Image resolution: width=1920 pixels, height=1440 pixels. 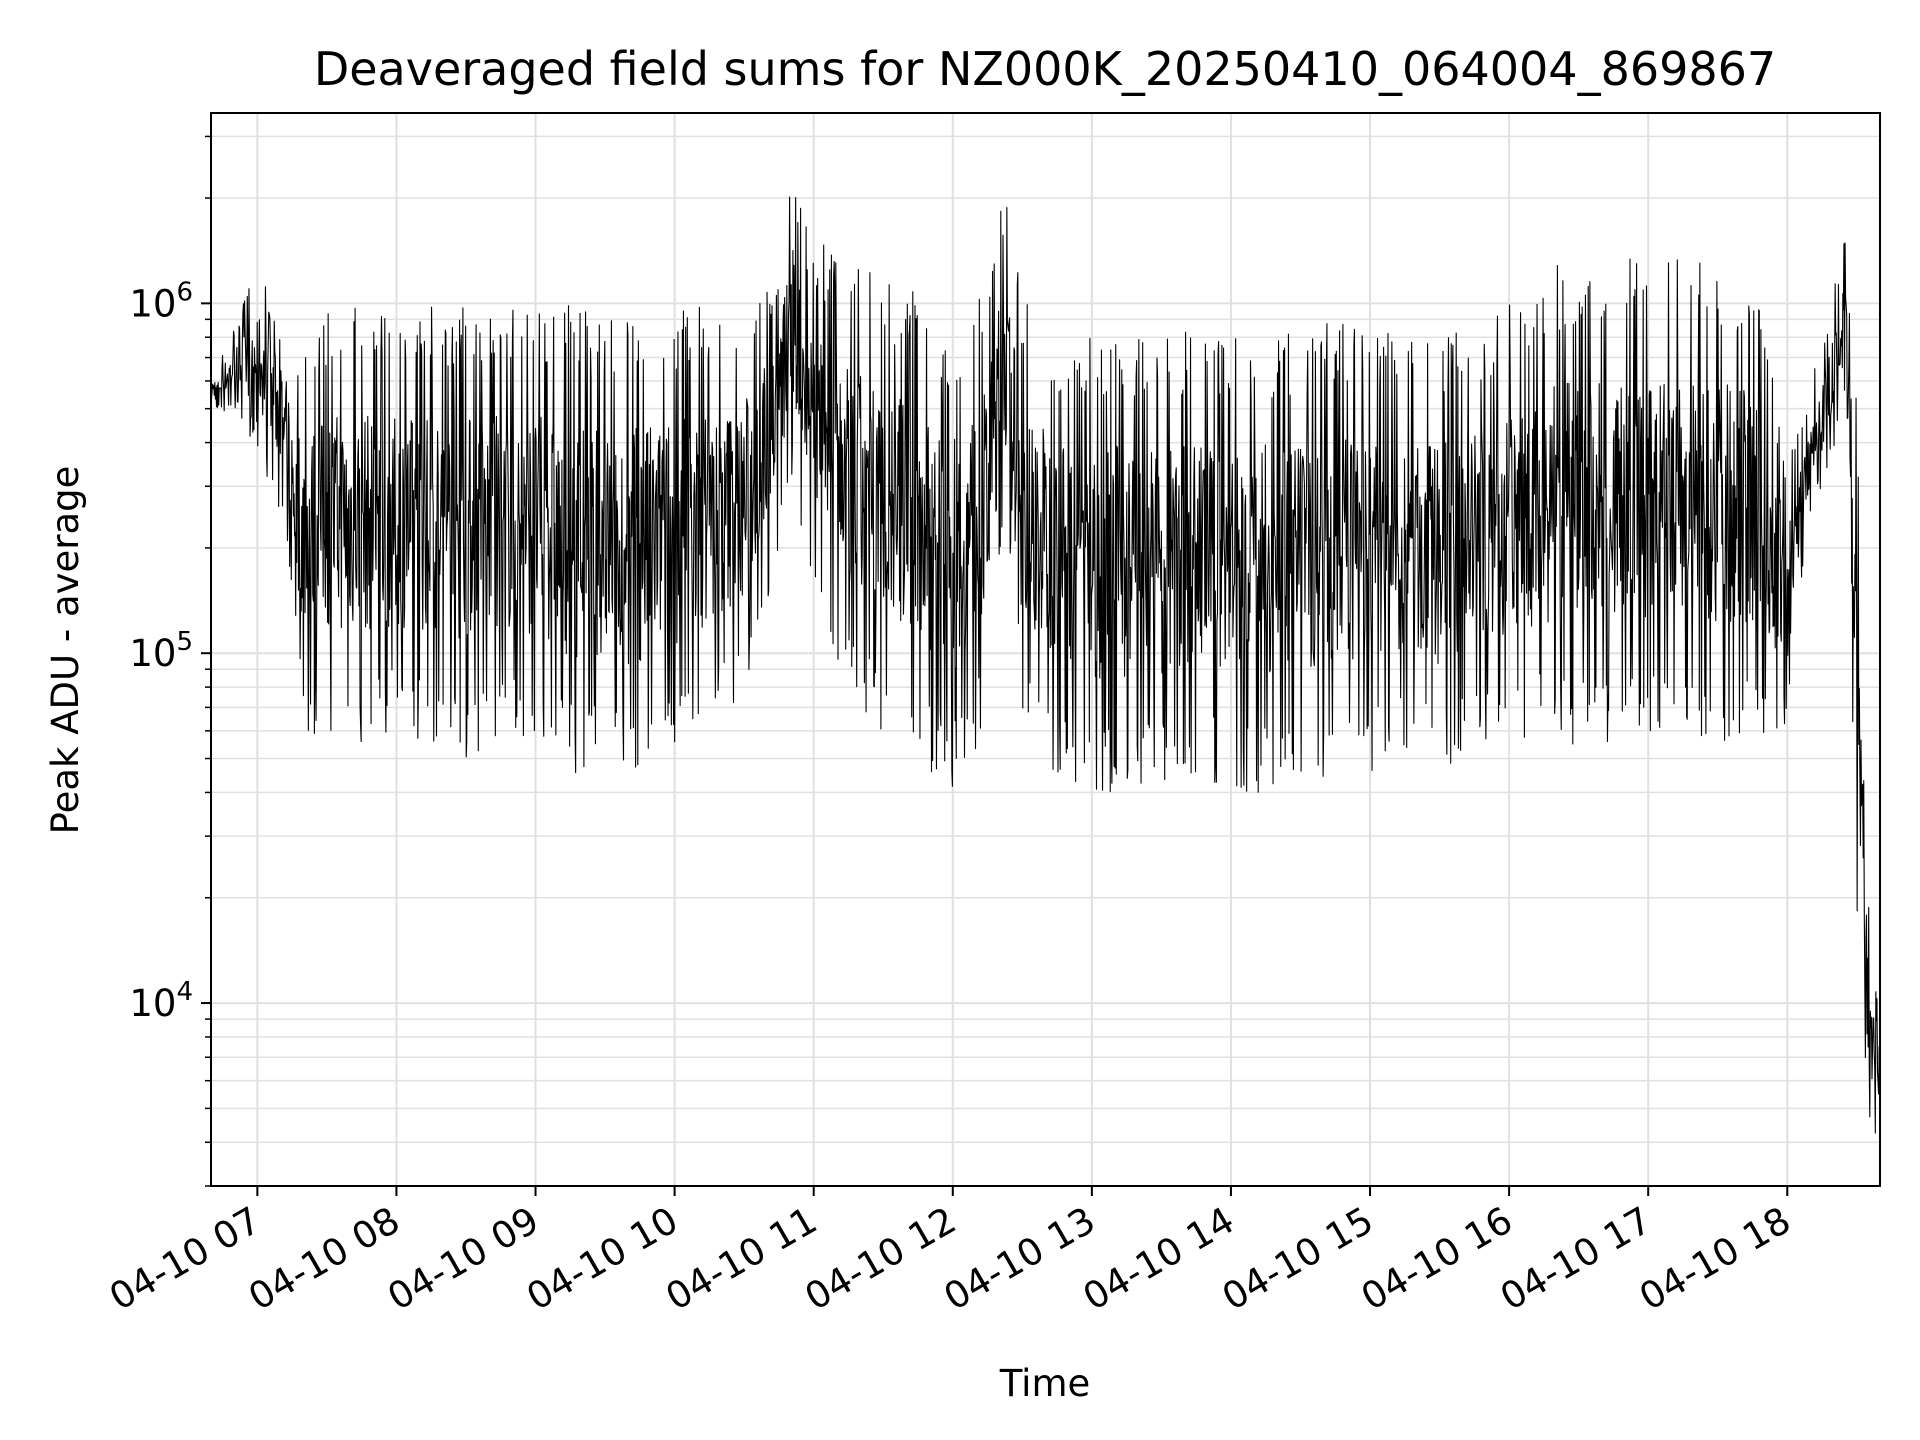 I want to click on y-tick-label: 106, so click(x=161, y=301).